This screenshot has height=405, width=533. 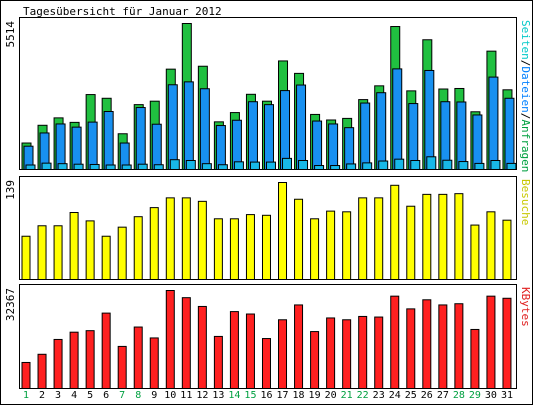 I want to click on x-tick-label-3: 3, so click(x=58, y=395).